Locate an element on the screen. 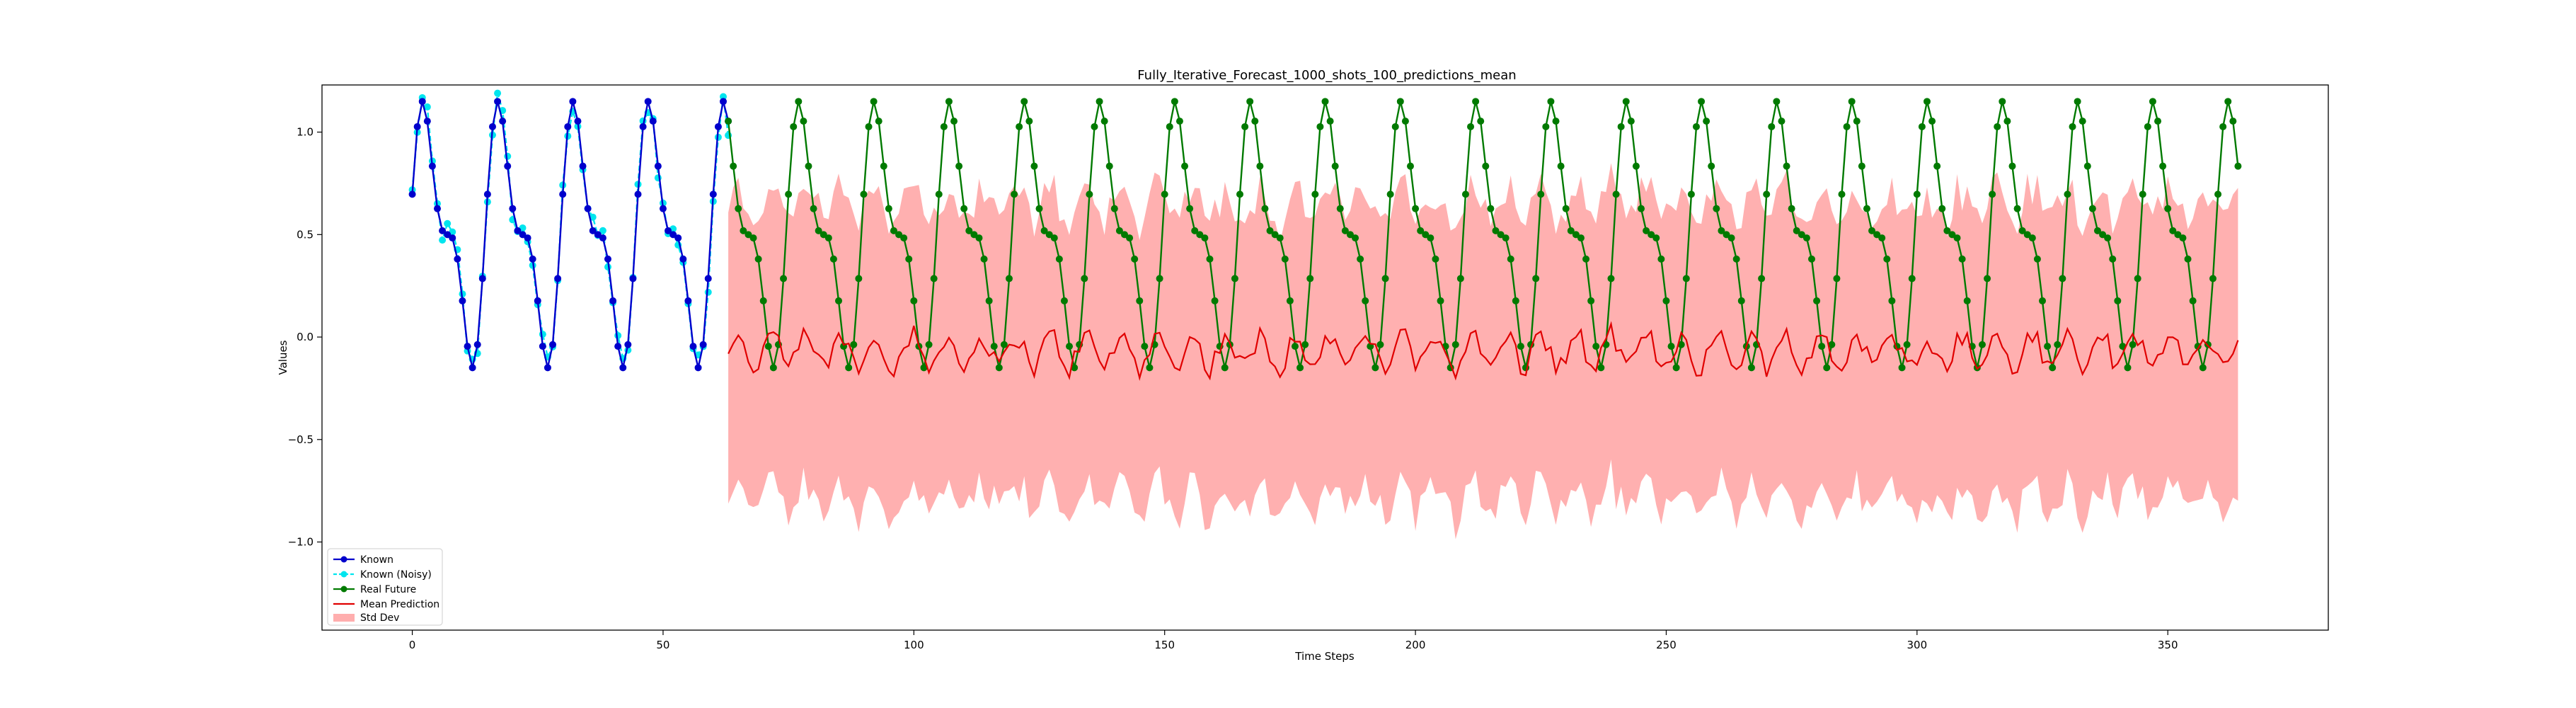 Image resolution: width=2576 pixels, height=708 pixels. legend-future-marker is located at coordinates (343, 589).